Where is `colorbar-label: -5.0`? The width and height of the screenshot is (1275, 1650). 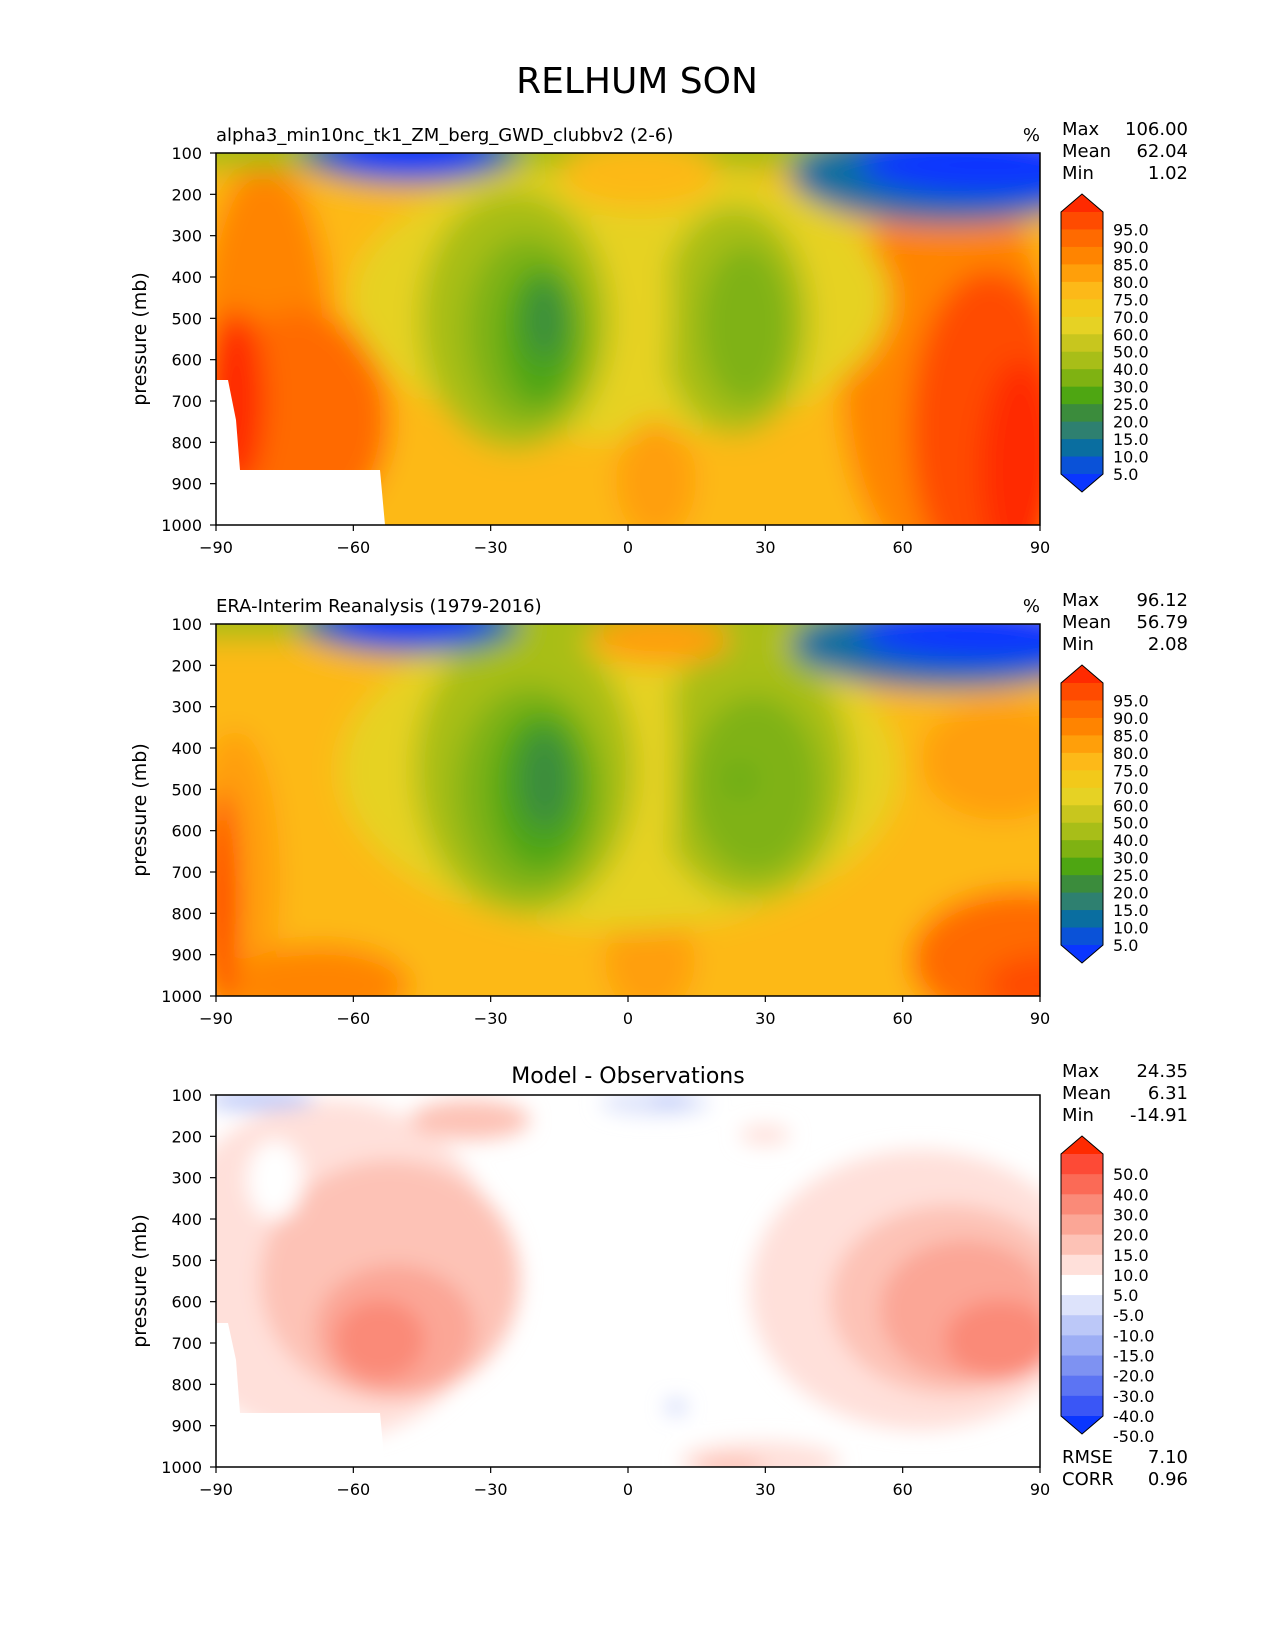 colorbar-label: -5.0 is located at coordinates (1128, 1315).